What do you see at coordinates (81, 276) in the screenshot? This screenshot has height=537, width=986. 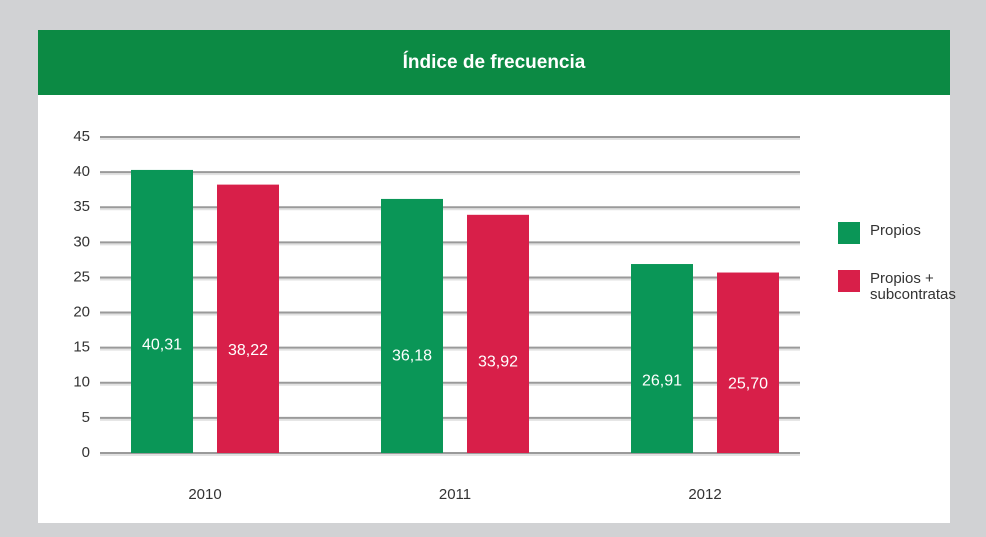 I see `y-tick-label: 25` at bounding box center [81, 276].